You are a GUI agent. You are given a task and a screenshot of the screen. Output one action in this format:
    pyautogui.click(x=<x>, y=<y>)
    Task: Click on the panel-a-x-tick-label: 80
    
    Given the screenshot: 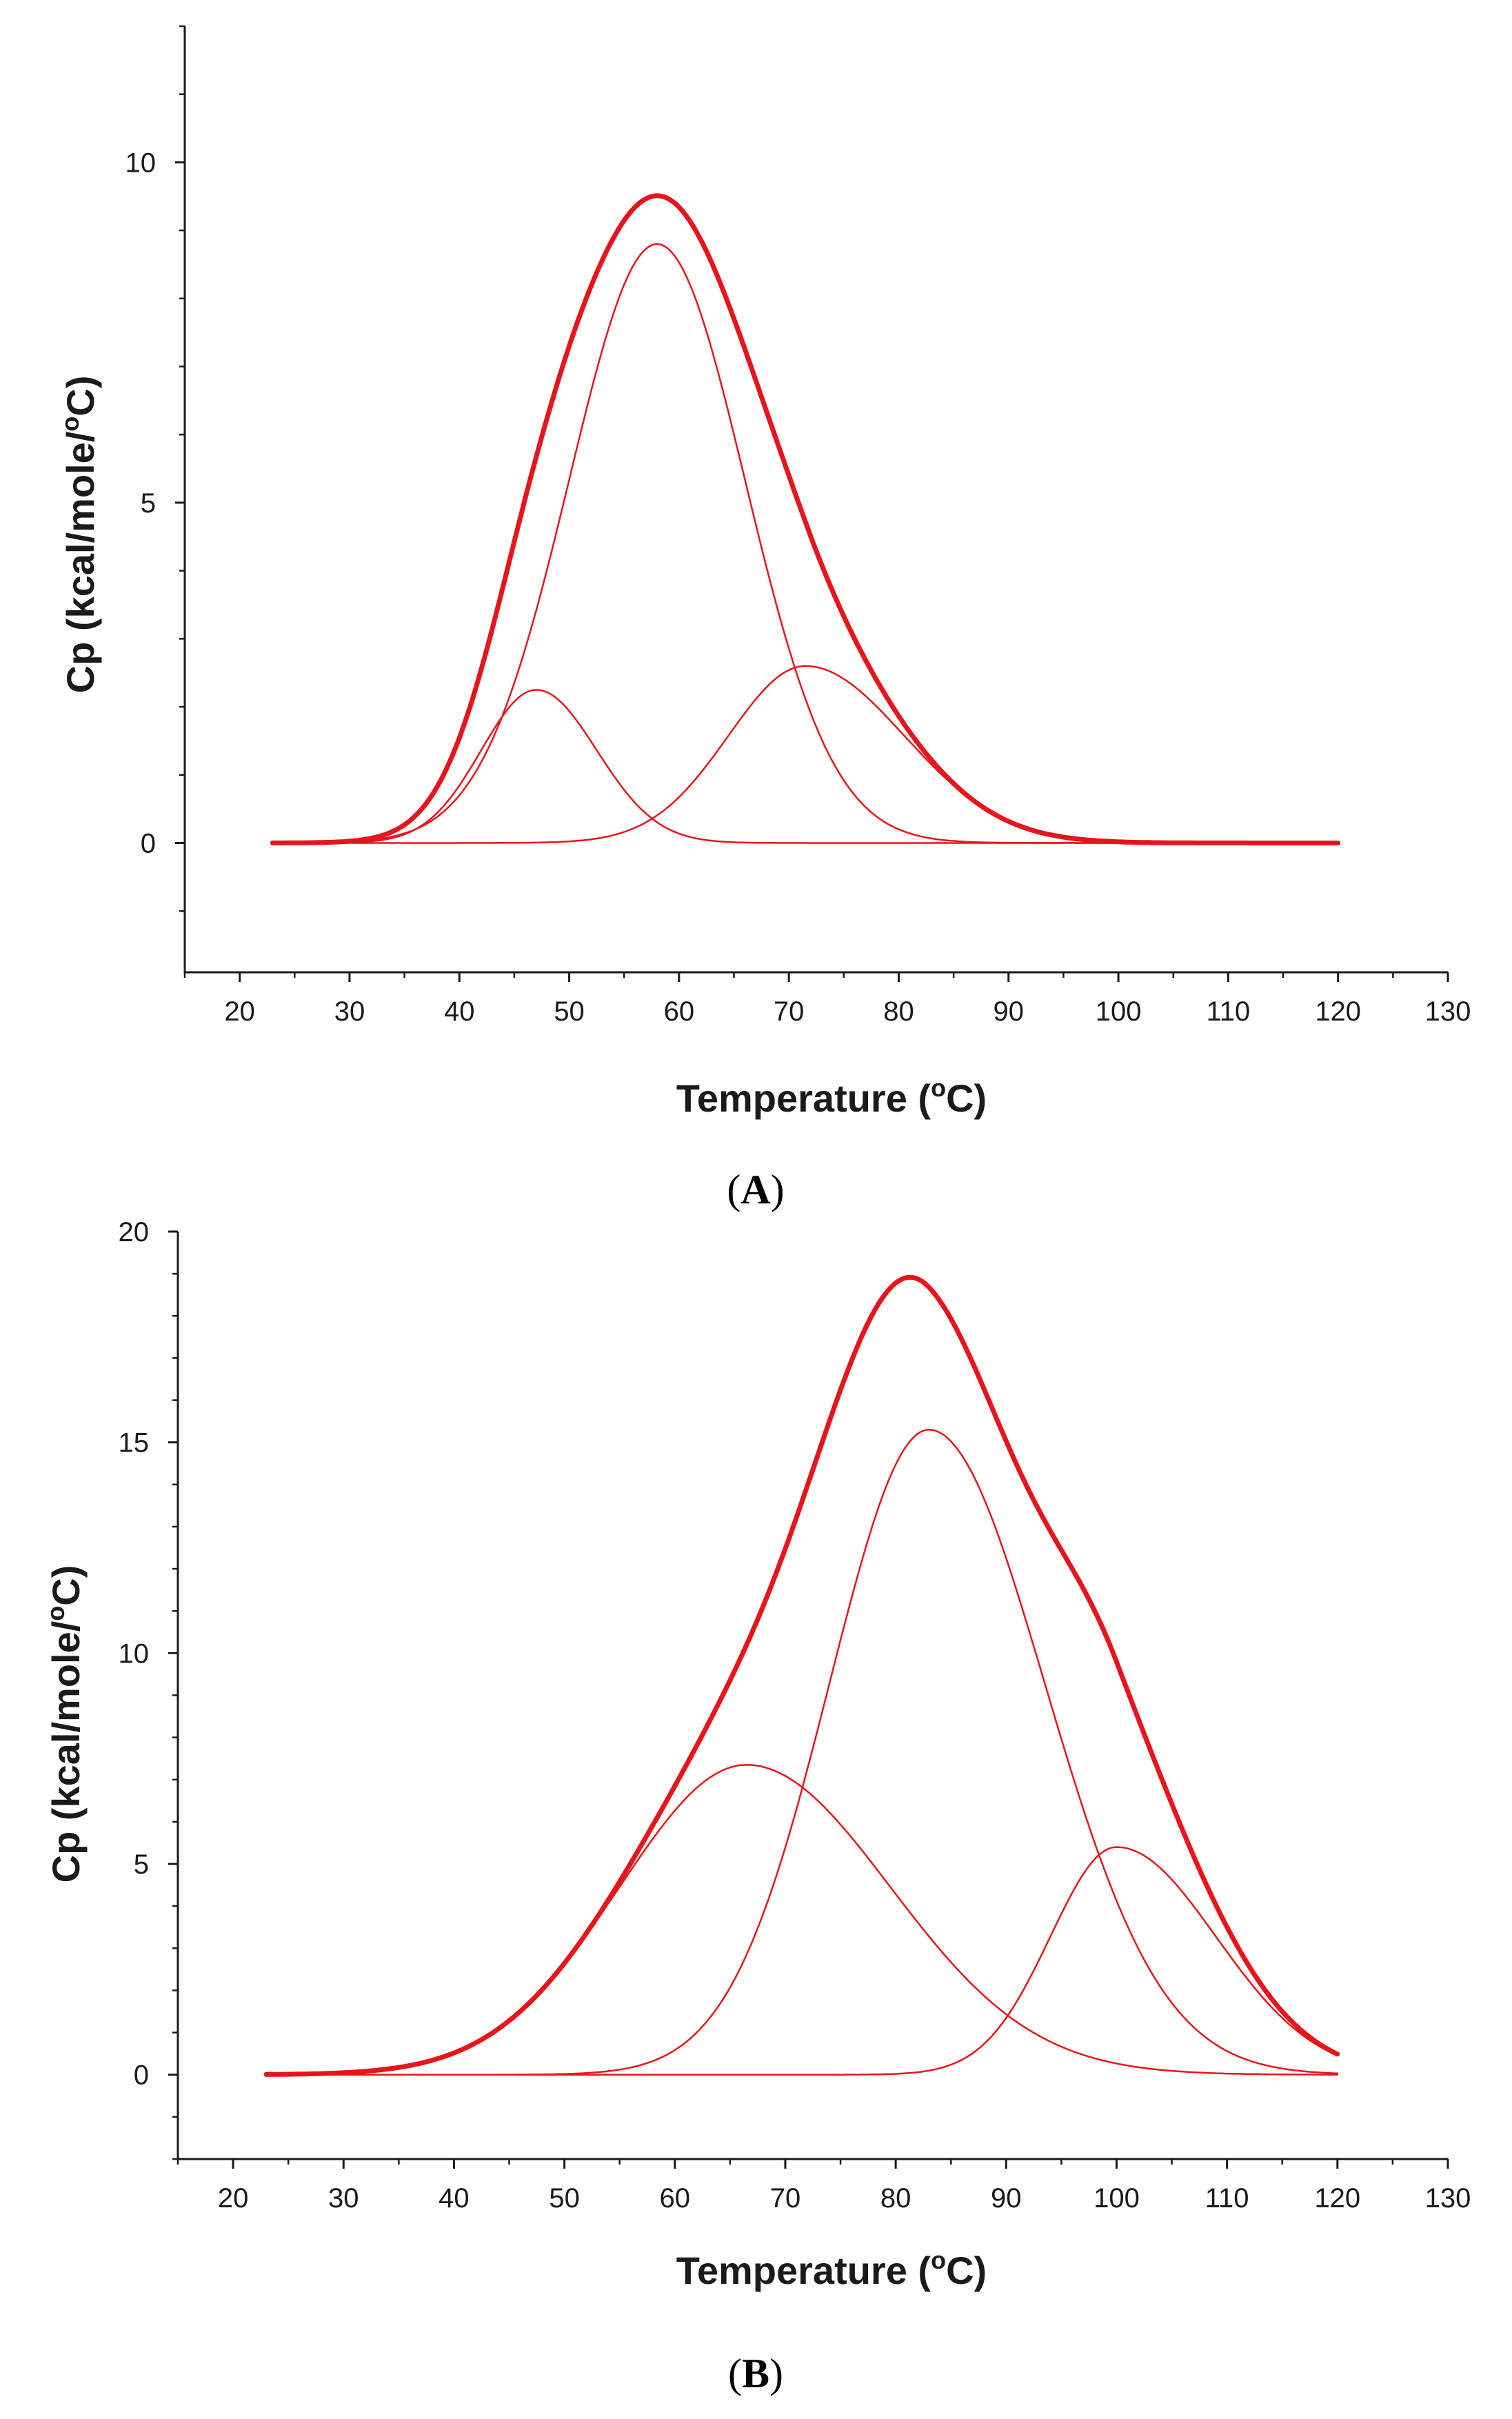 What is the action you would take?
    pyautogui.click(x=898, y=1011)
    